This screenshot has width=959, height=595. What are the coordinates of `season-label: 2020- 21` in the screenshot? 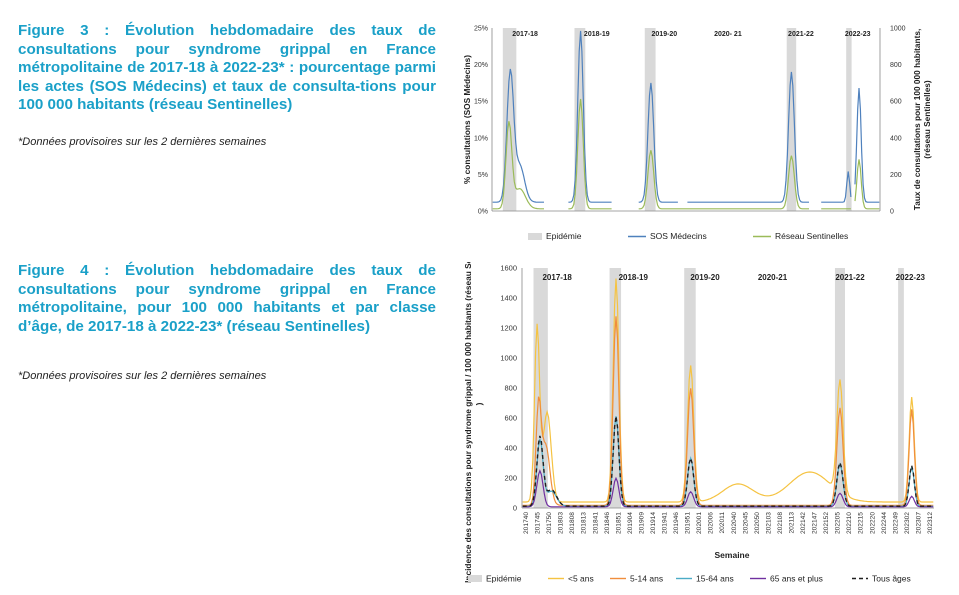 It's located at (728, 34).